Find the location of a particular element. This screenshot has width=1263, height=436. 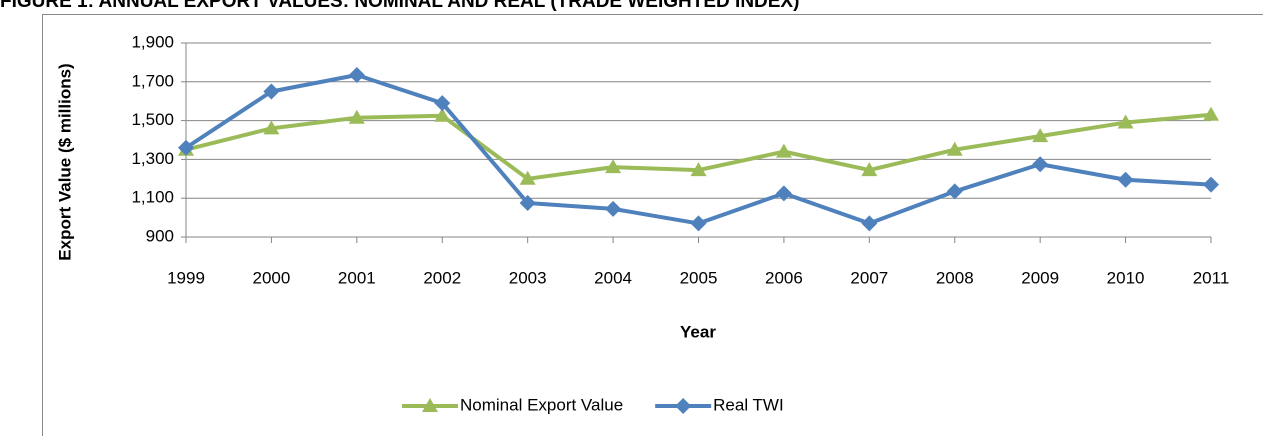

y-axis-title: Export Value ($ millions) is located at coordinates (64, 161).